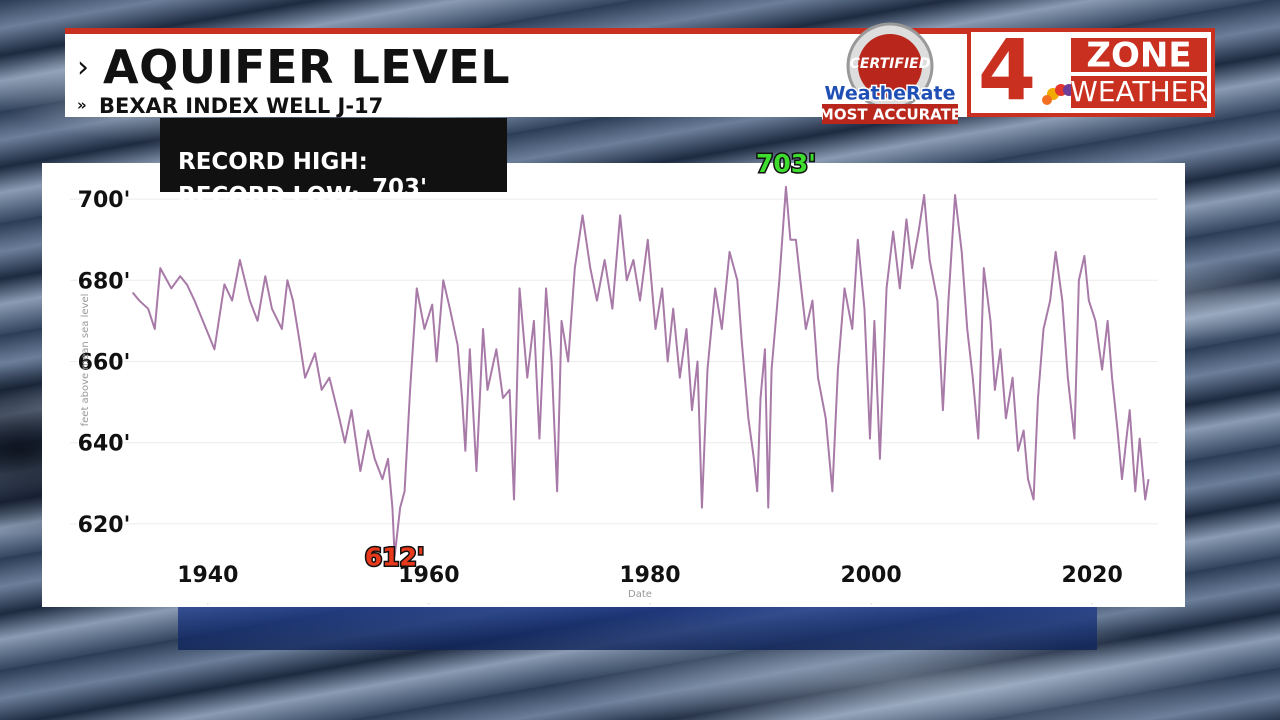 The height and width of the screenshot is (720, 1280). I want to click on y-tick-label: 680', so click(104, 281).